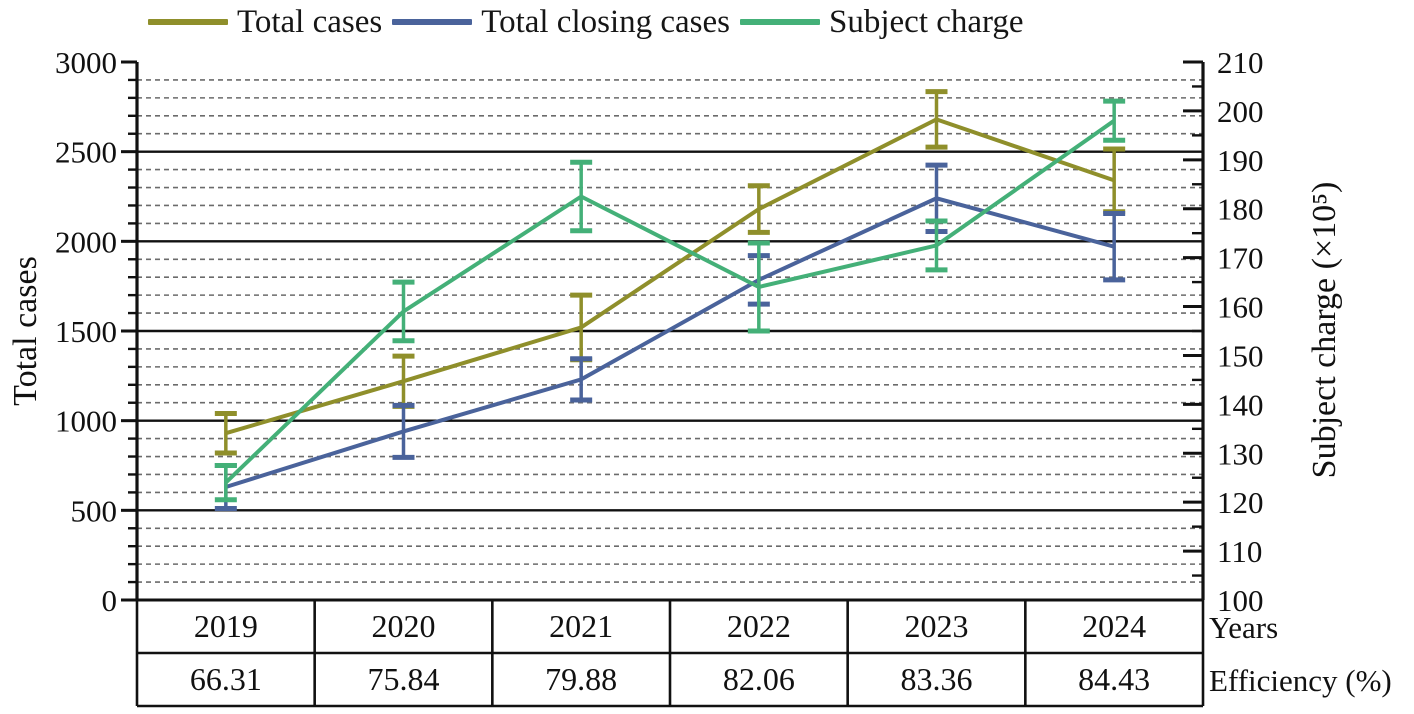 Image resolution: width=1414 pixels, height=714 pixels. Describe the element at coordinates (110, 600) in the screenshot. I see `left-axis-tick-label: 0` at that location.